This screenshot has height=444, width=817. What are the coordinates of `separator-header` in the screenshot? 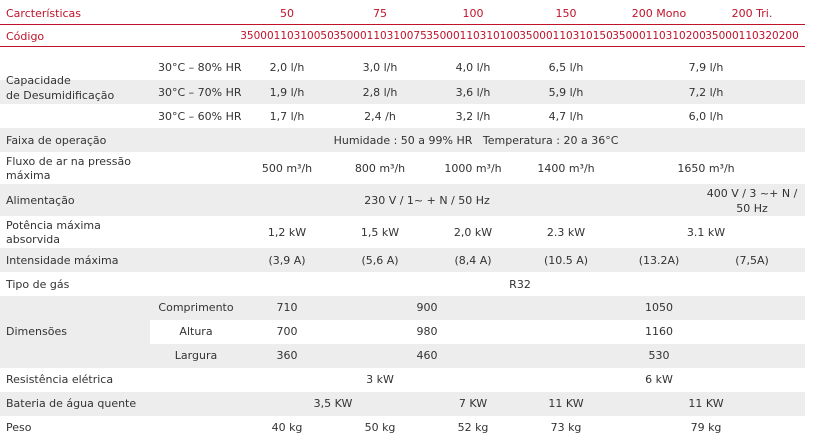 It's located at (402, 24).